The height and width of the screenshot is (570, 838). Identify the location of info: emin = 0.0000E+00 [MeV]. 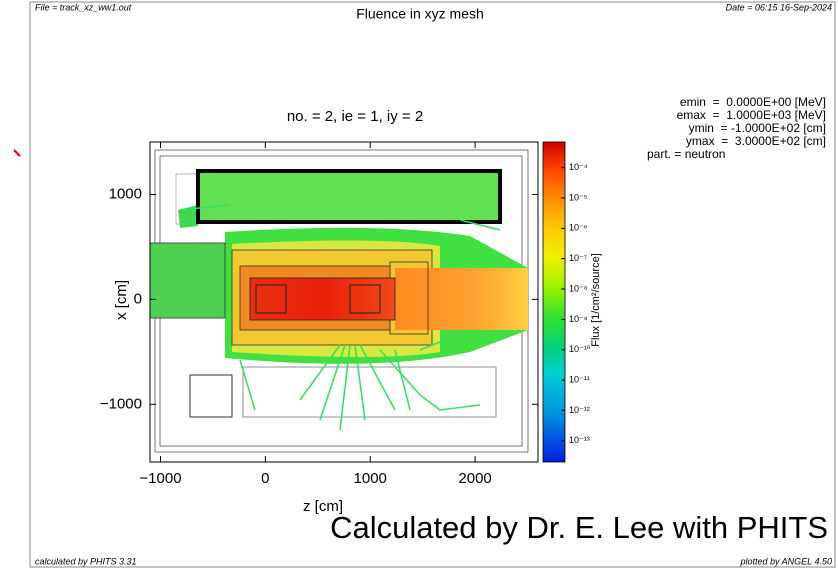
(753, 102).